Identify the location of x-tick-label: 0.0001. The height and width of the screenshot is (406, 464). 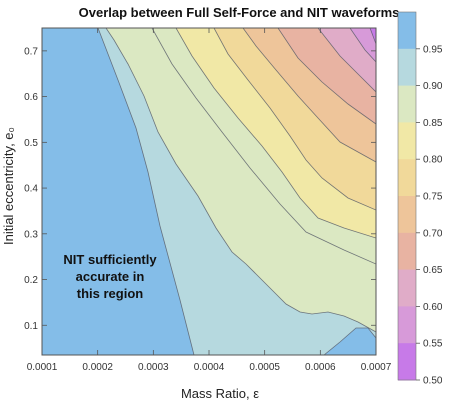
(42, 367).